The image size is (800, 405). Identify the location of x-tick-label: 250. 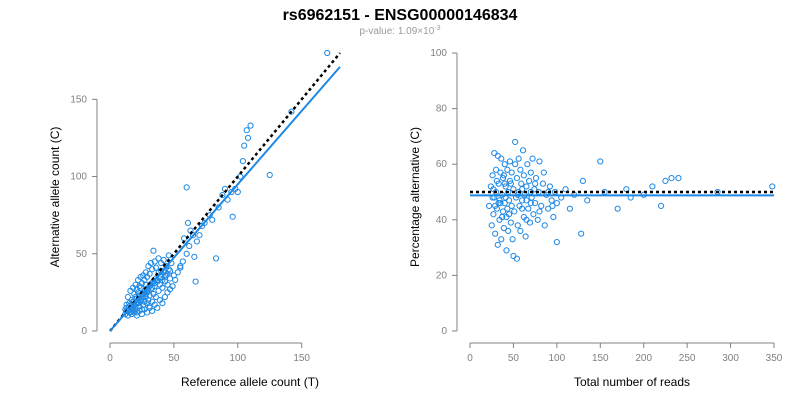
(687, 358).